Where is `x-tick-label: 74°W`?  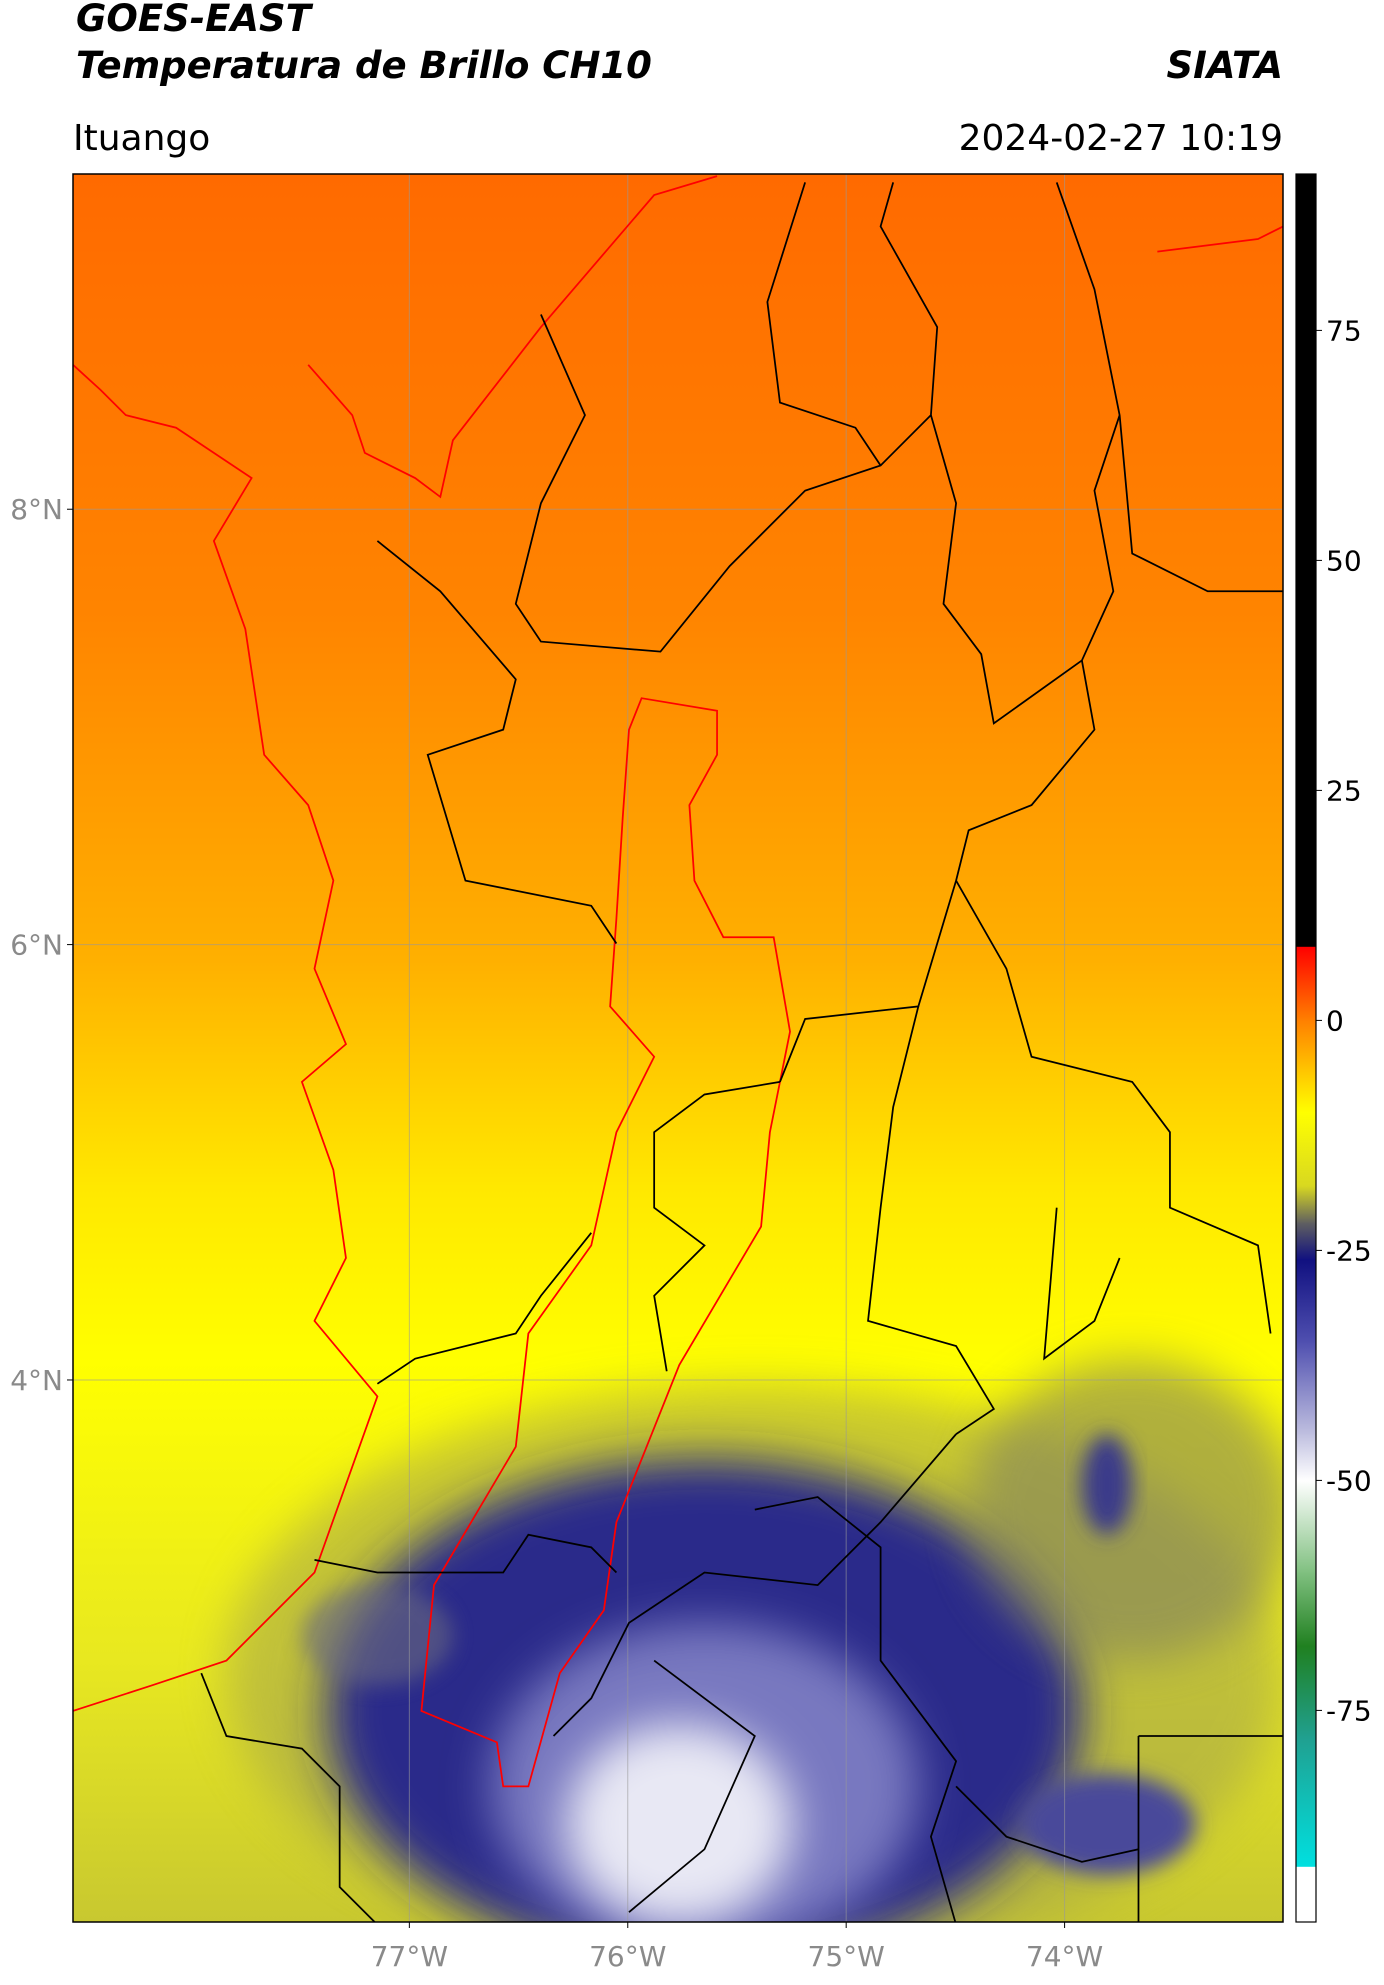 x-tick-label: 74°W is located at coordinates (1064, 1956).